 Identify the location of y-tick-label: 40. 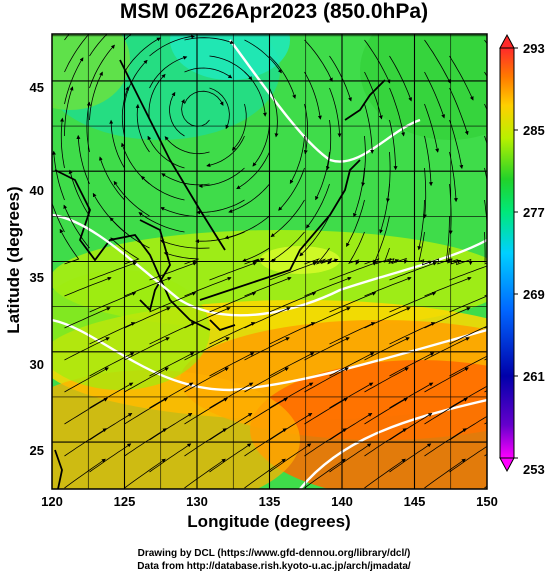
(37, 190).